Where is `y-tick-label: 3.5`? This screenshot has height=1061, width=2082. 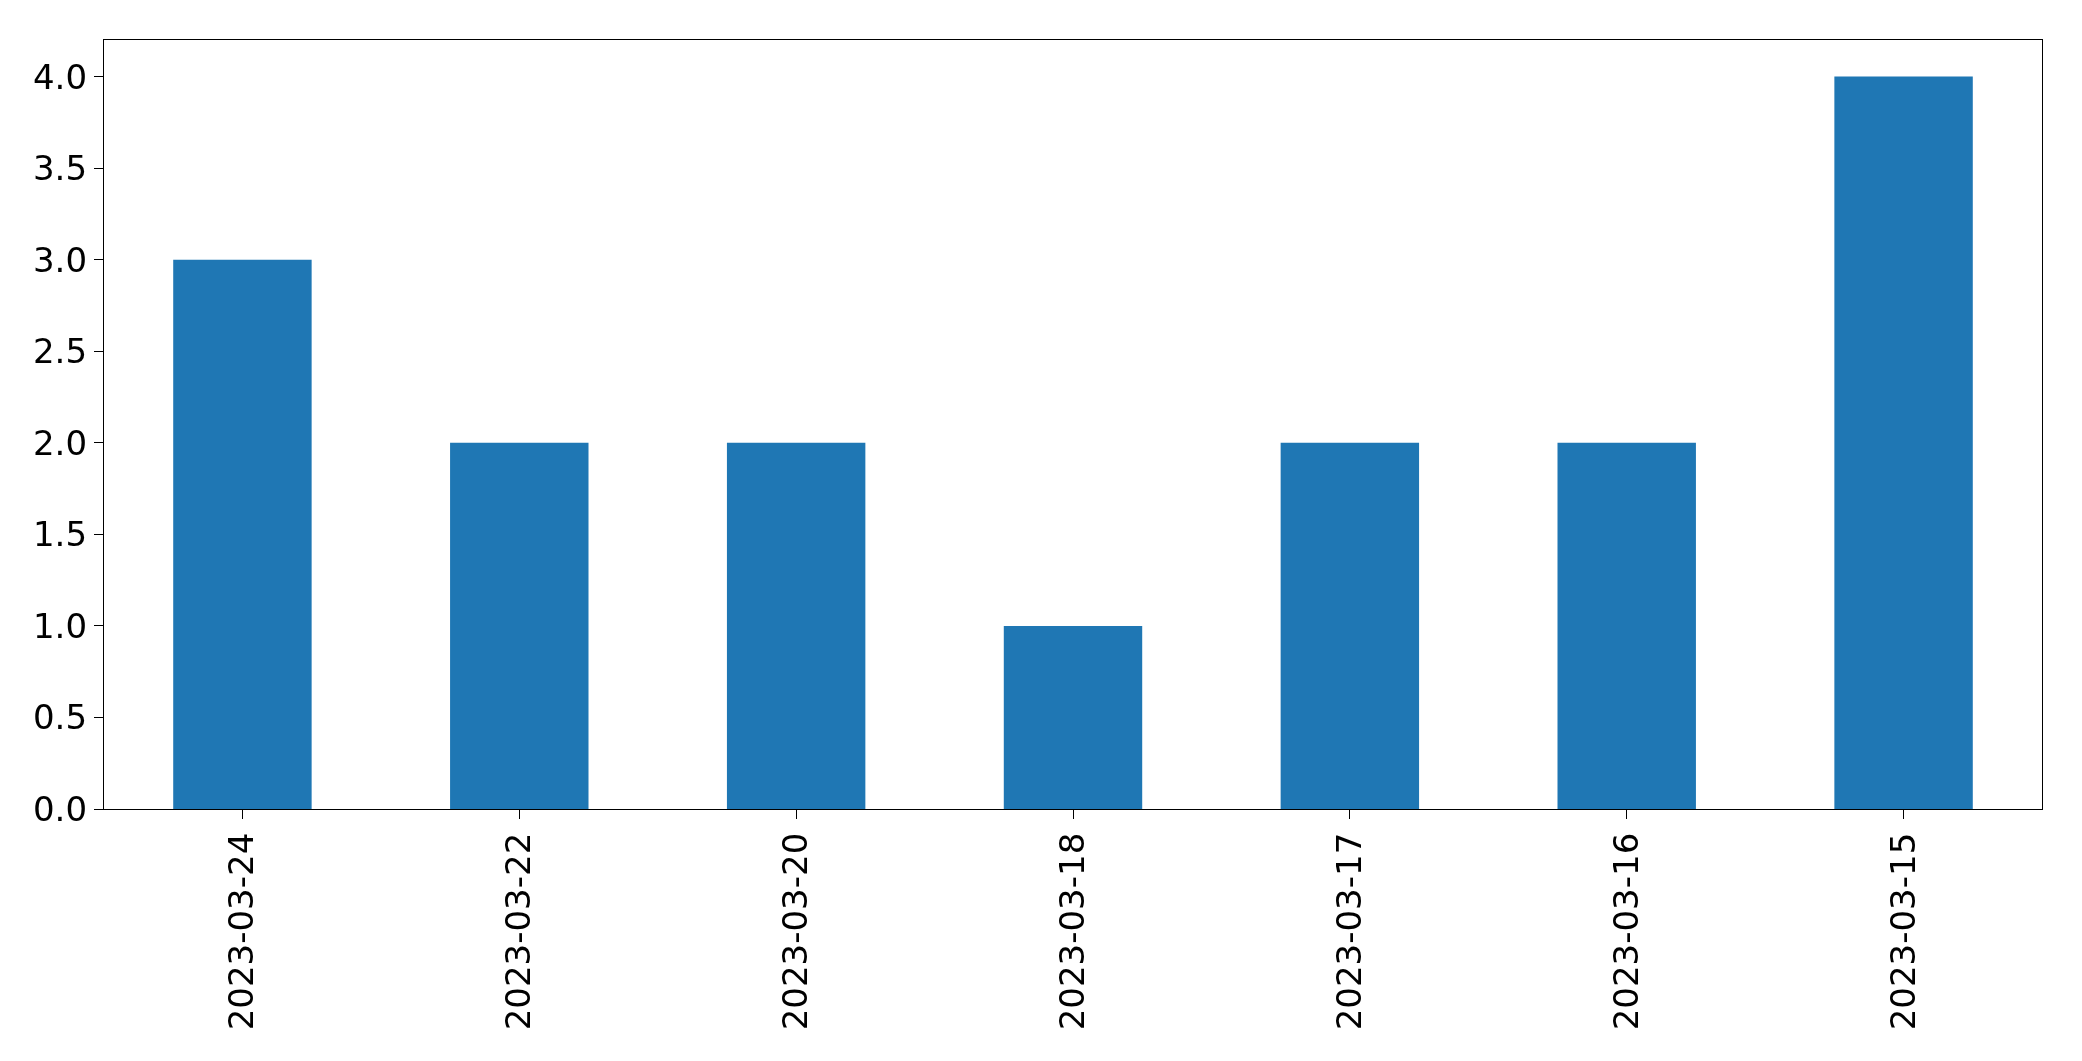 y-tick-label: 3.5 is located at coordinates (60, 168).